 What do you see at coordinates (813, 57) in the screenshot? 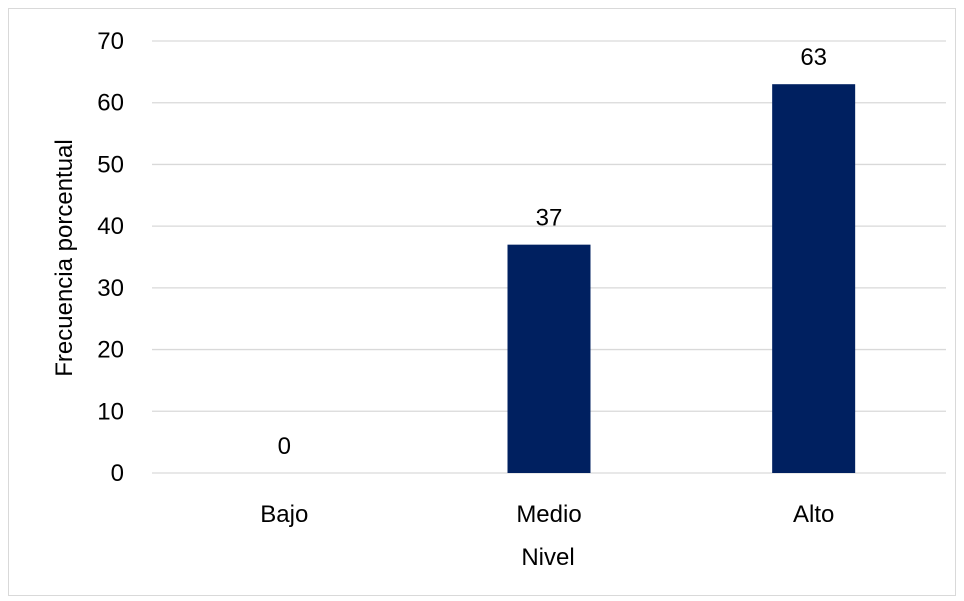
I see `data-label-alto: 63` at bounding box center [813, 57].